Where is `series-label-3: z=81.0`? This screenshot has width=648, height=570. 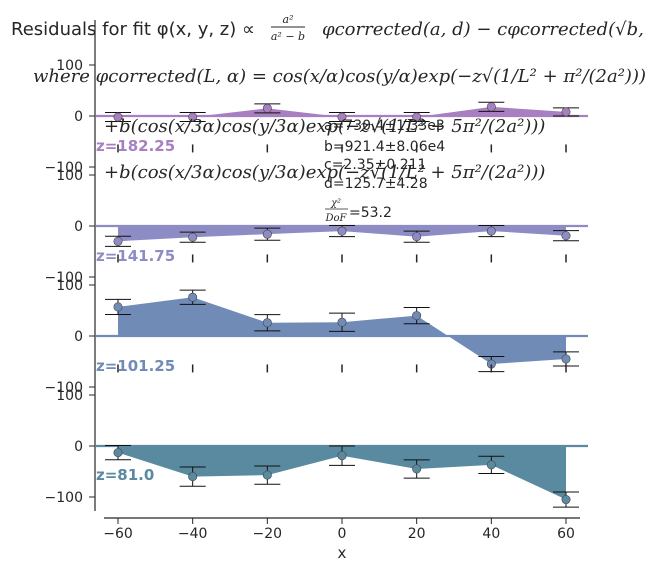
series-label-3: z=81.0 is located at coordinates (125, 475).